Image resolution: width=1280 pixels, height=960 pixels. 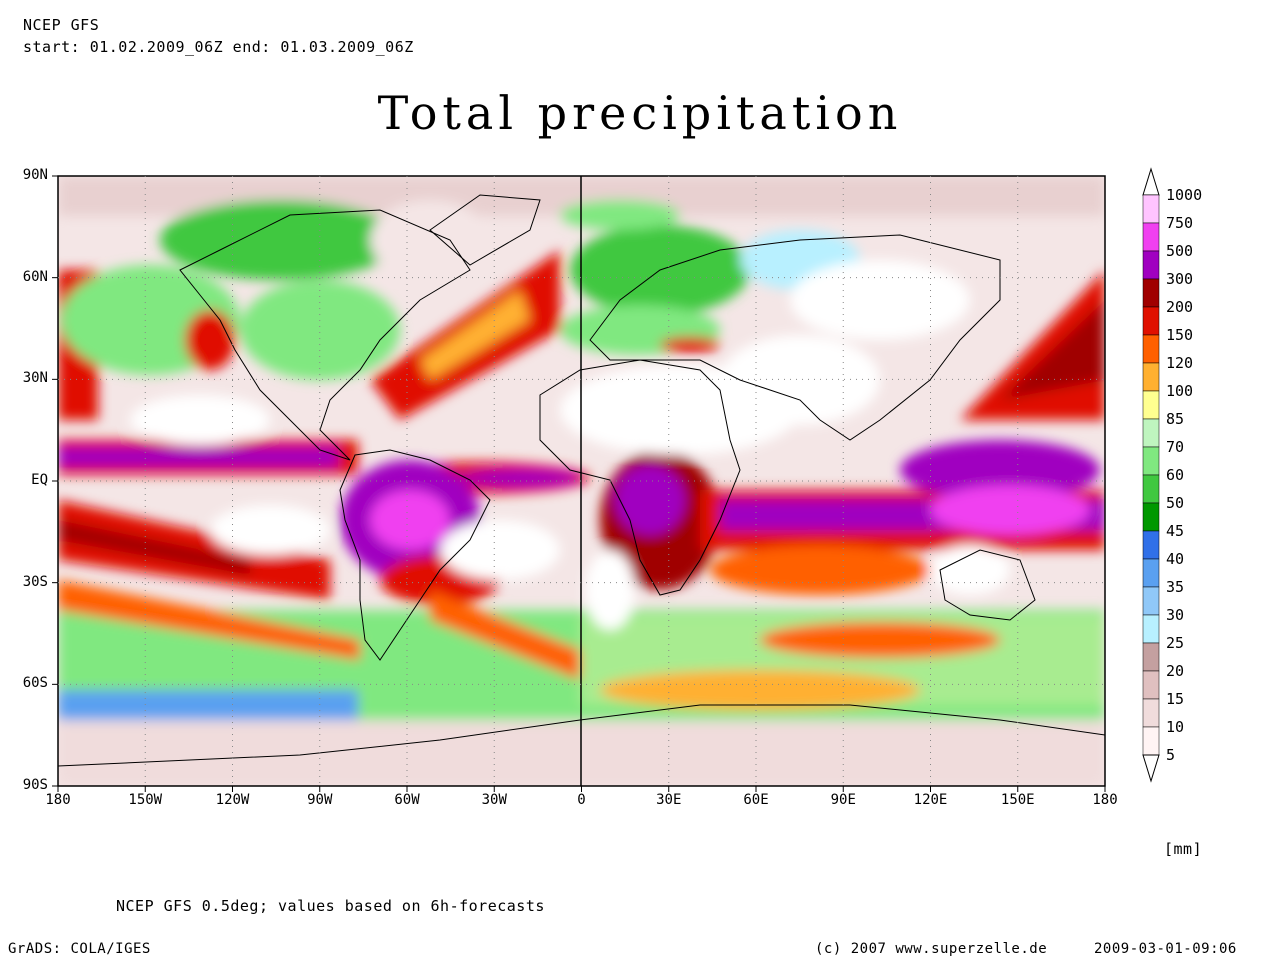 I want to click on longitude-label: 30E, so click(x=669, y=800).